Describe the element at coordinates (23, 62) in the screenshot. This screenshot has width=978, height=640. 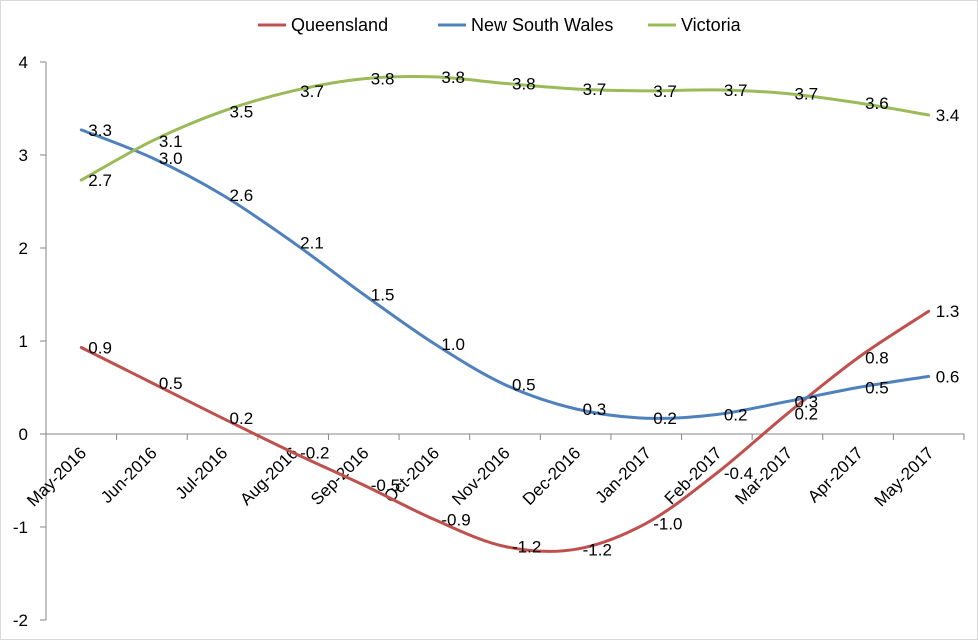
I see `y-tick-label: 4` at that location.